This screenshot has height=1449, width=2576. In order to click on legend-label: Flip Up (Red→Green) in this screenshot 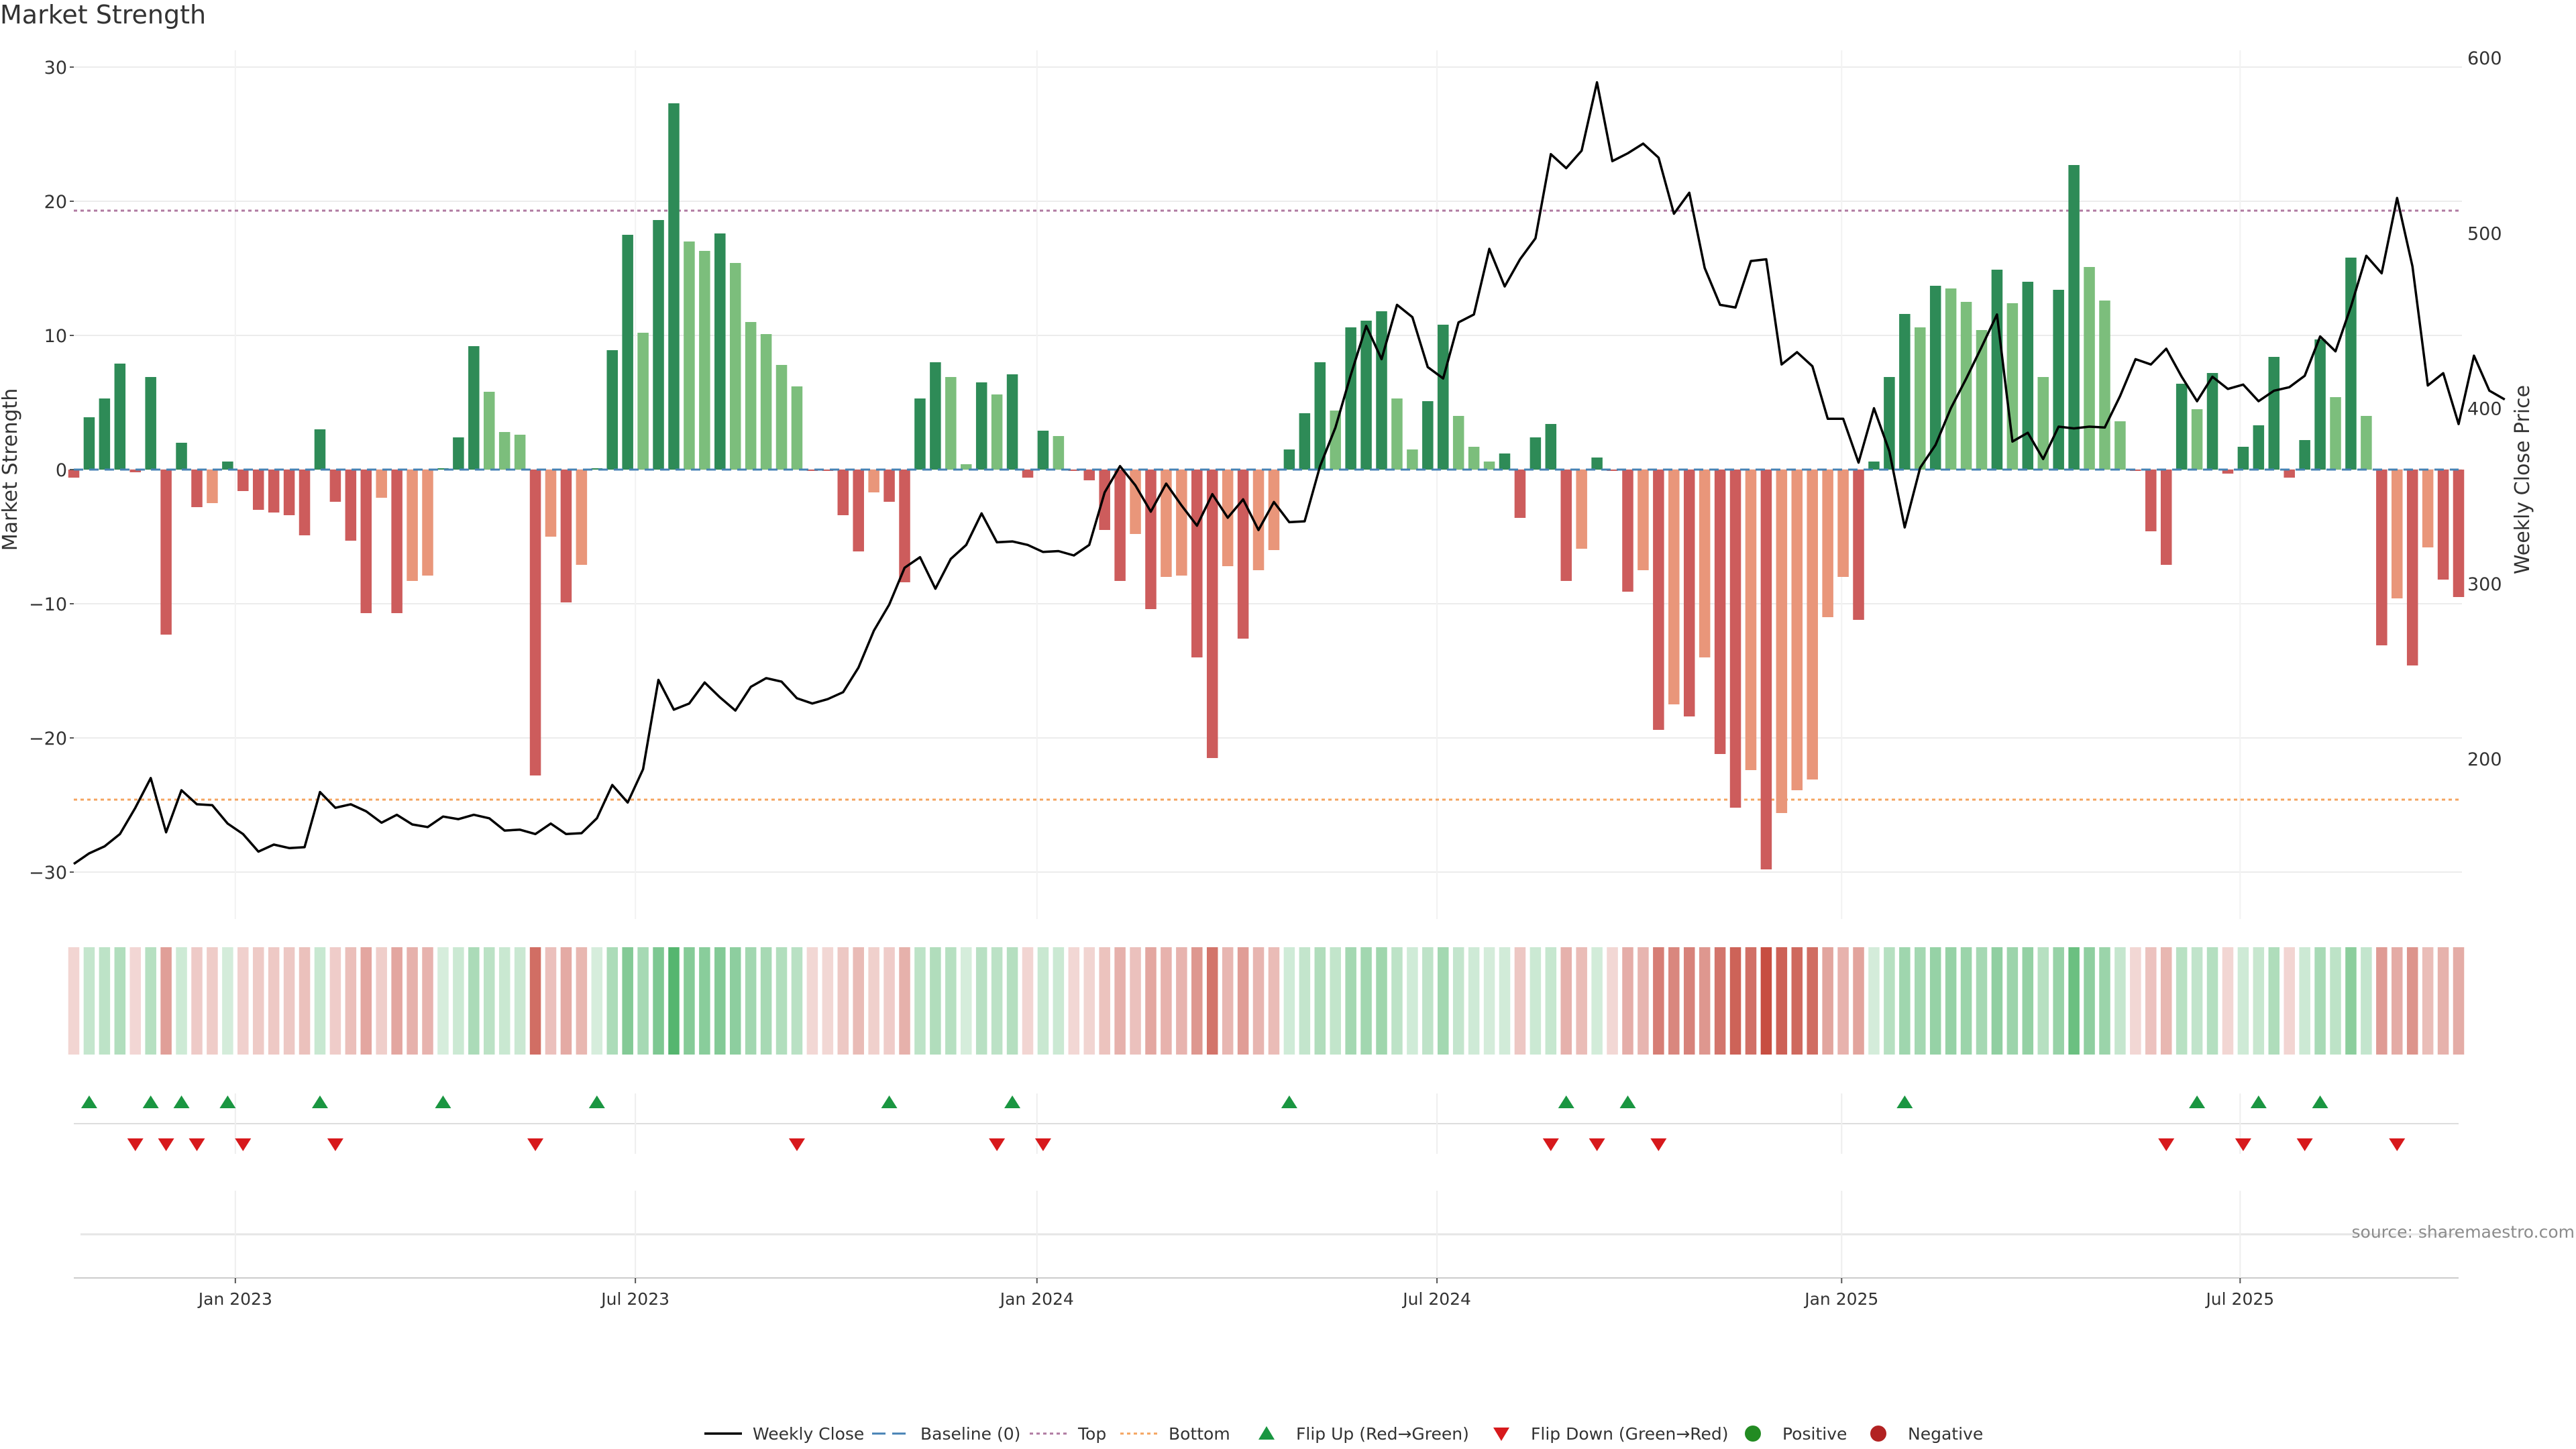, I will do `click(1382, 1434)`.